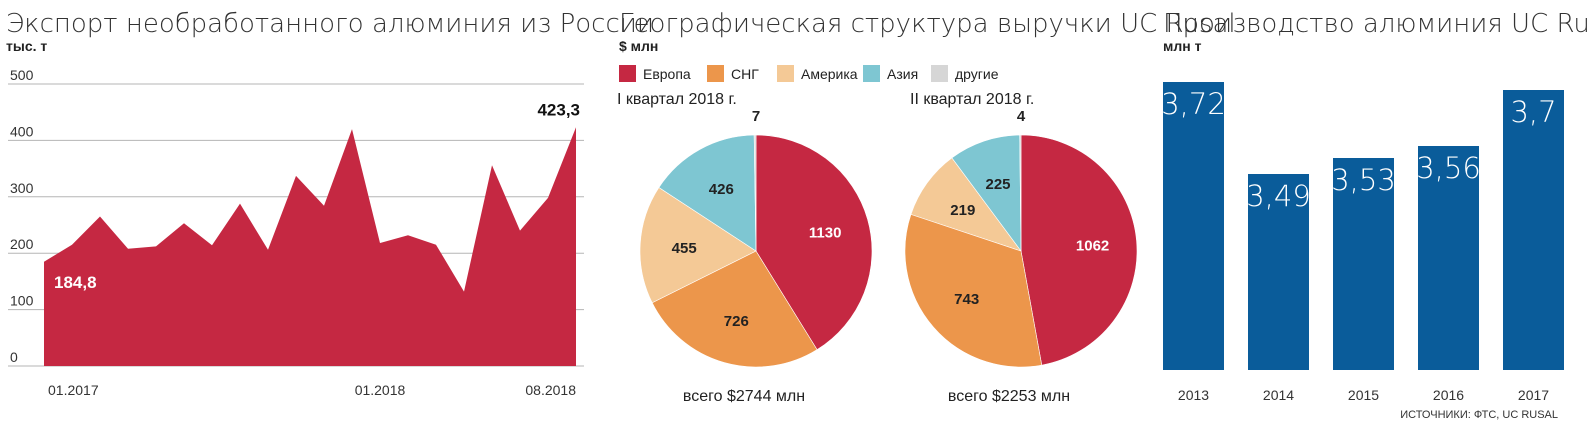 Image resolution: width=1588 pixels, height=435 pixels. I want to click on pie-value-label: 1130, so click(825, 232).